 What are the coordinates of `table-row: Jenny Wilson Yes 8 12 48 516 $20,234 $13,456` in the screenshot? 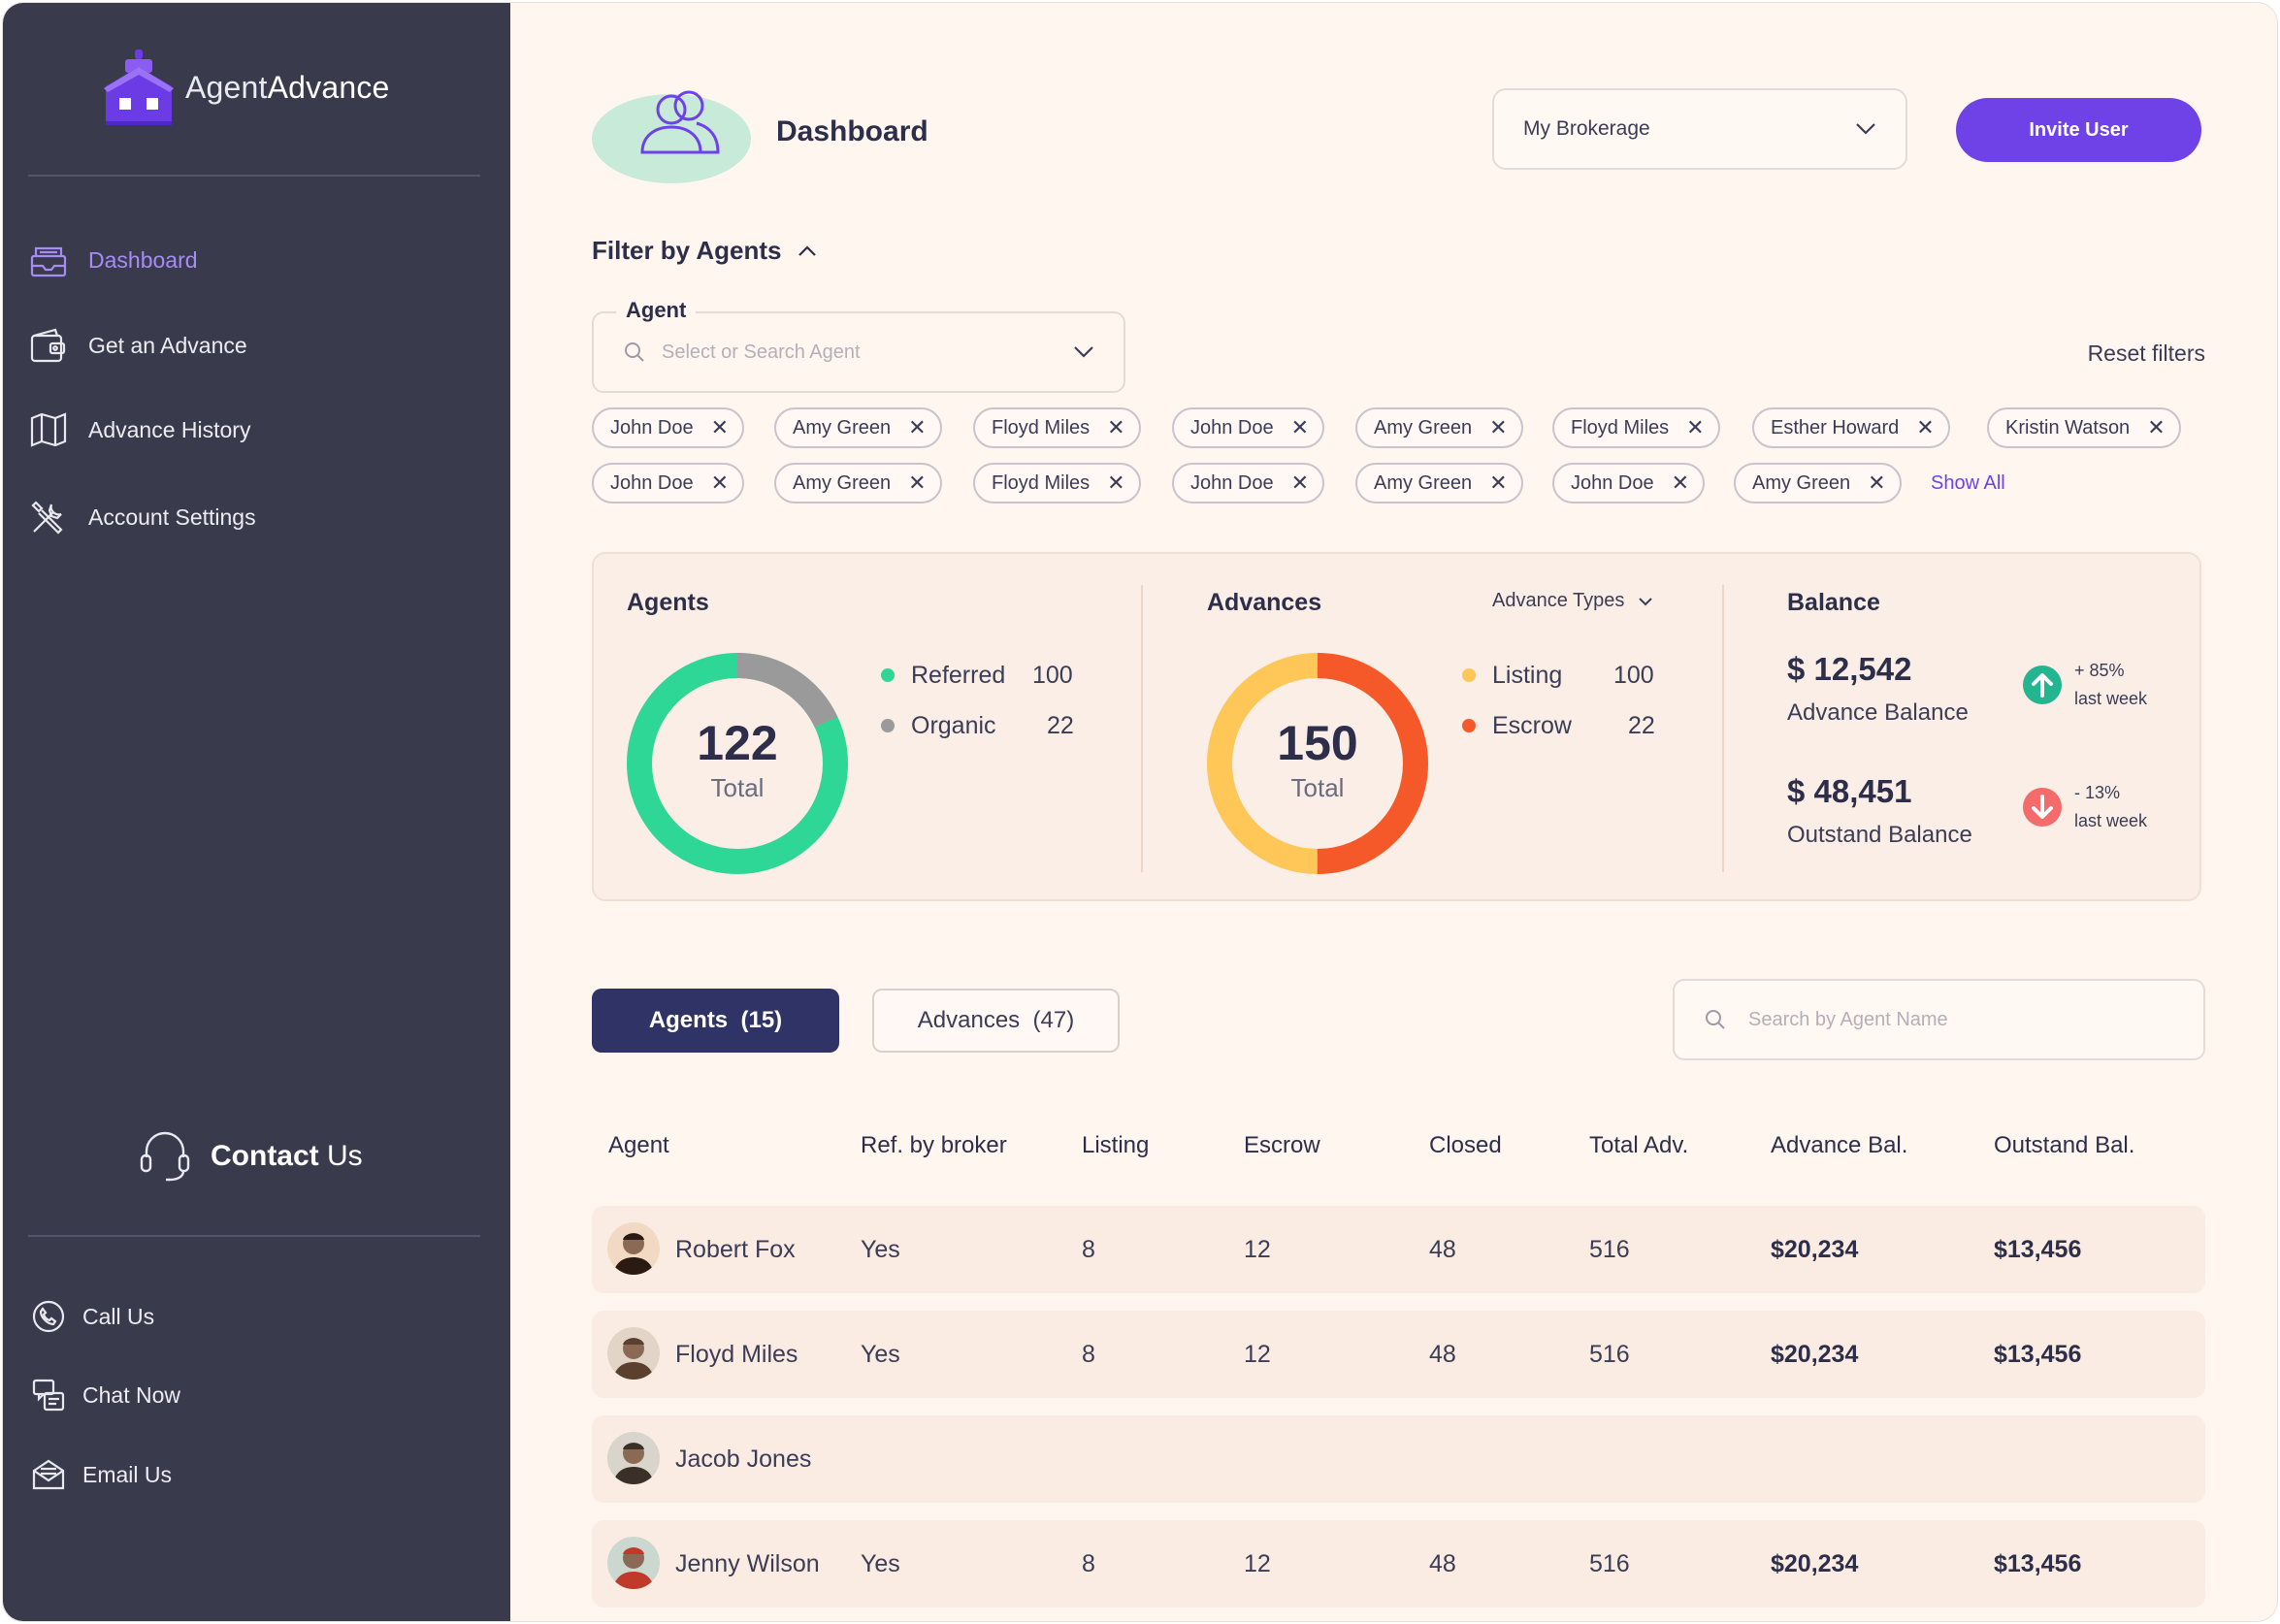 It's located at (1398, 1564).